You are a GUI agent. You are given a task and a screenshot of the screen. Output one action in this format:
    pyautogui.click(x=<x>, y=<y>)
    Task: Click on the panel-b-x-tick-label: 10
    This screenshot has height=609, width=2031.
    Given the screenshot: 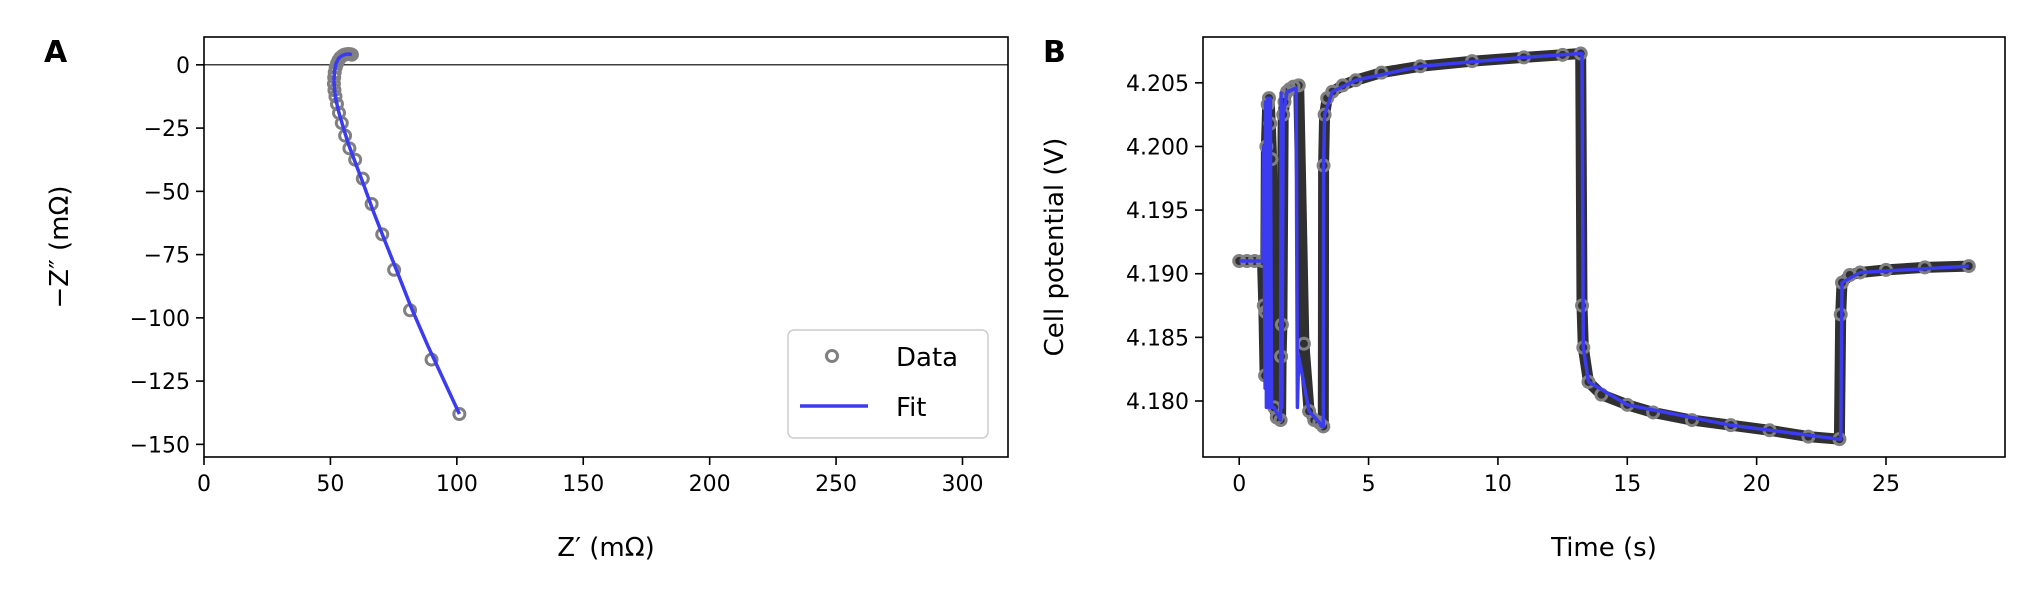 What is the action you would take?
    pyautogui.click(x=1498, y=484)
    